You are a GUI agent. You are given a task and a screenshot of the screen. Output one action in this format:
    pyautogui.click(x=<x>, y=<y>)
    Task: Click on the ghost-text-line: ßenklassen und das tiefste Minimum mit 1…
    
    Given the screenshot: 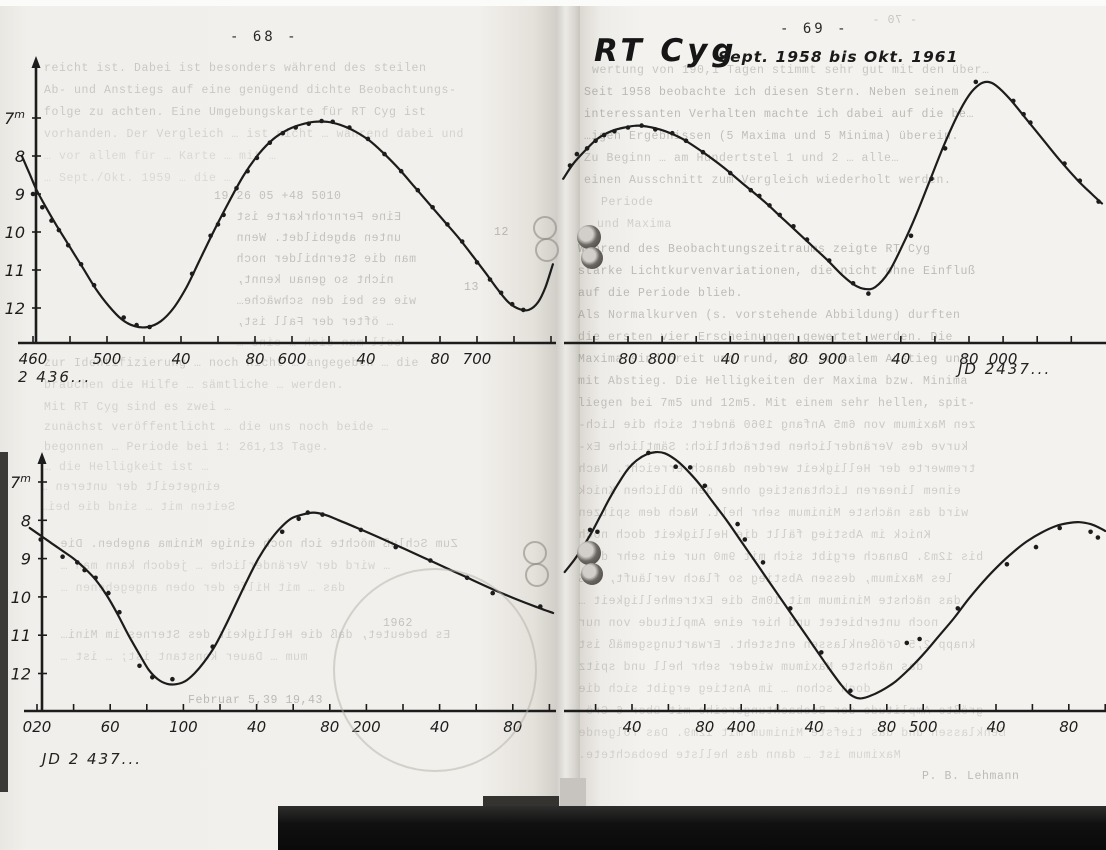 What is the action you would take?
    pyautogui.click(x=792, y=733)
    